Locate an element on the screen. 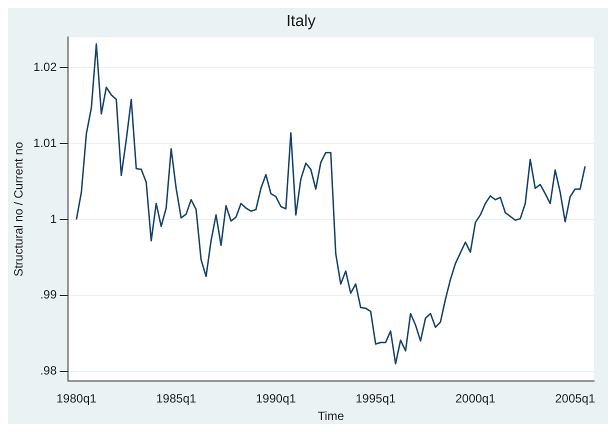 This screenshot has height=432, width=616. x-tick-label: 1995q1 is located at coordinates (376, 399).